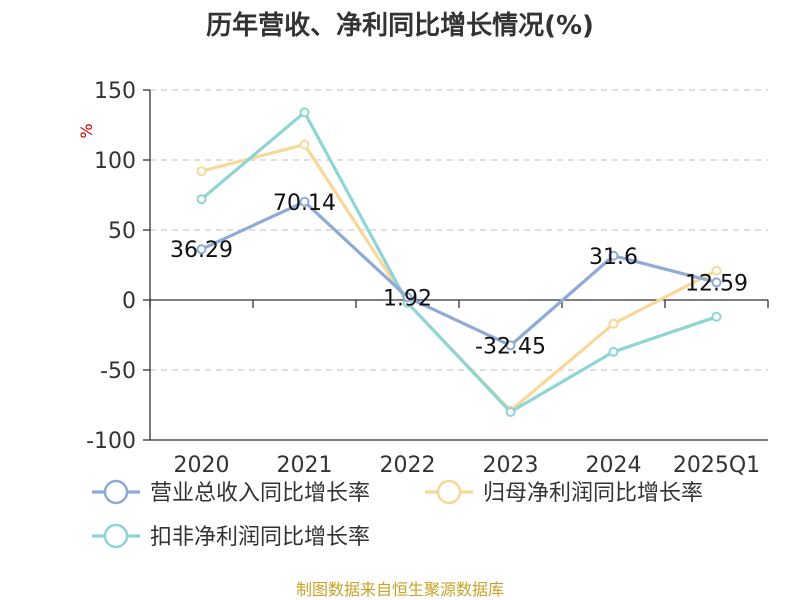  I want to click on x-tick-label: 2023, so click(511, 465).